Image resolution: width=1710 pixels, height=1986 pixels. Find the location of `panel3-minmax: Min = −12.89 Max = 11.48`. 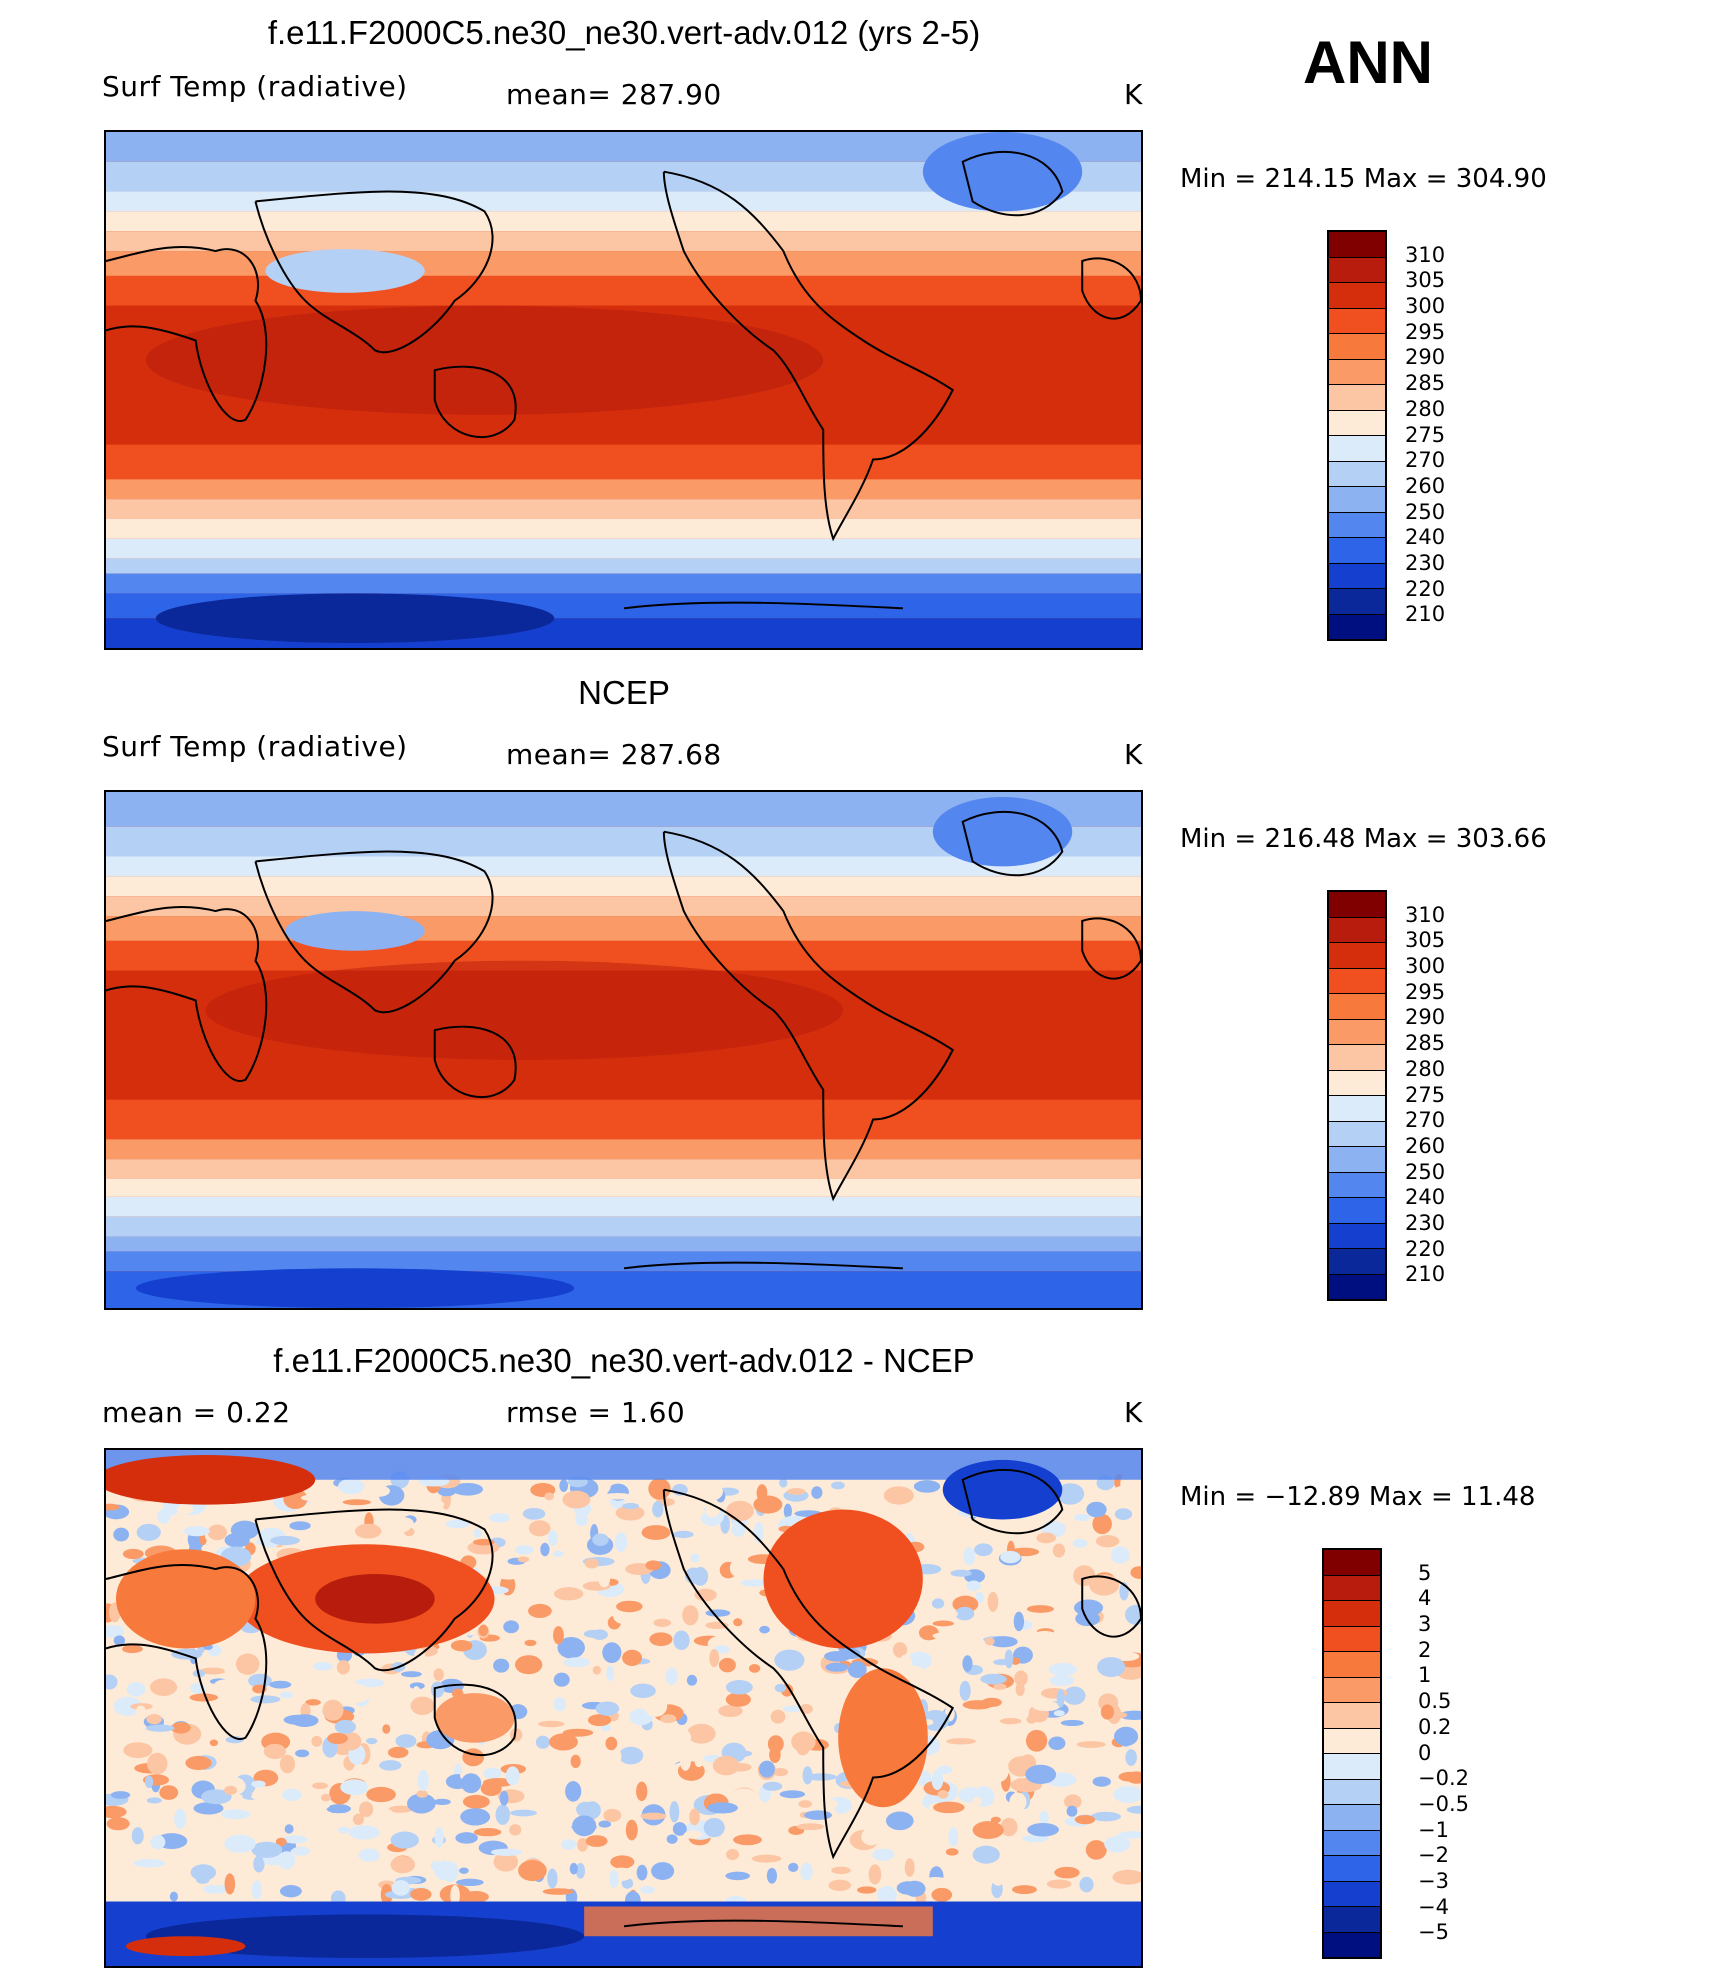

panel3-minmax: Min = −12.89 Max = 11.48 is located at coordinates (1358, 1497).